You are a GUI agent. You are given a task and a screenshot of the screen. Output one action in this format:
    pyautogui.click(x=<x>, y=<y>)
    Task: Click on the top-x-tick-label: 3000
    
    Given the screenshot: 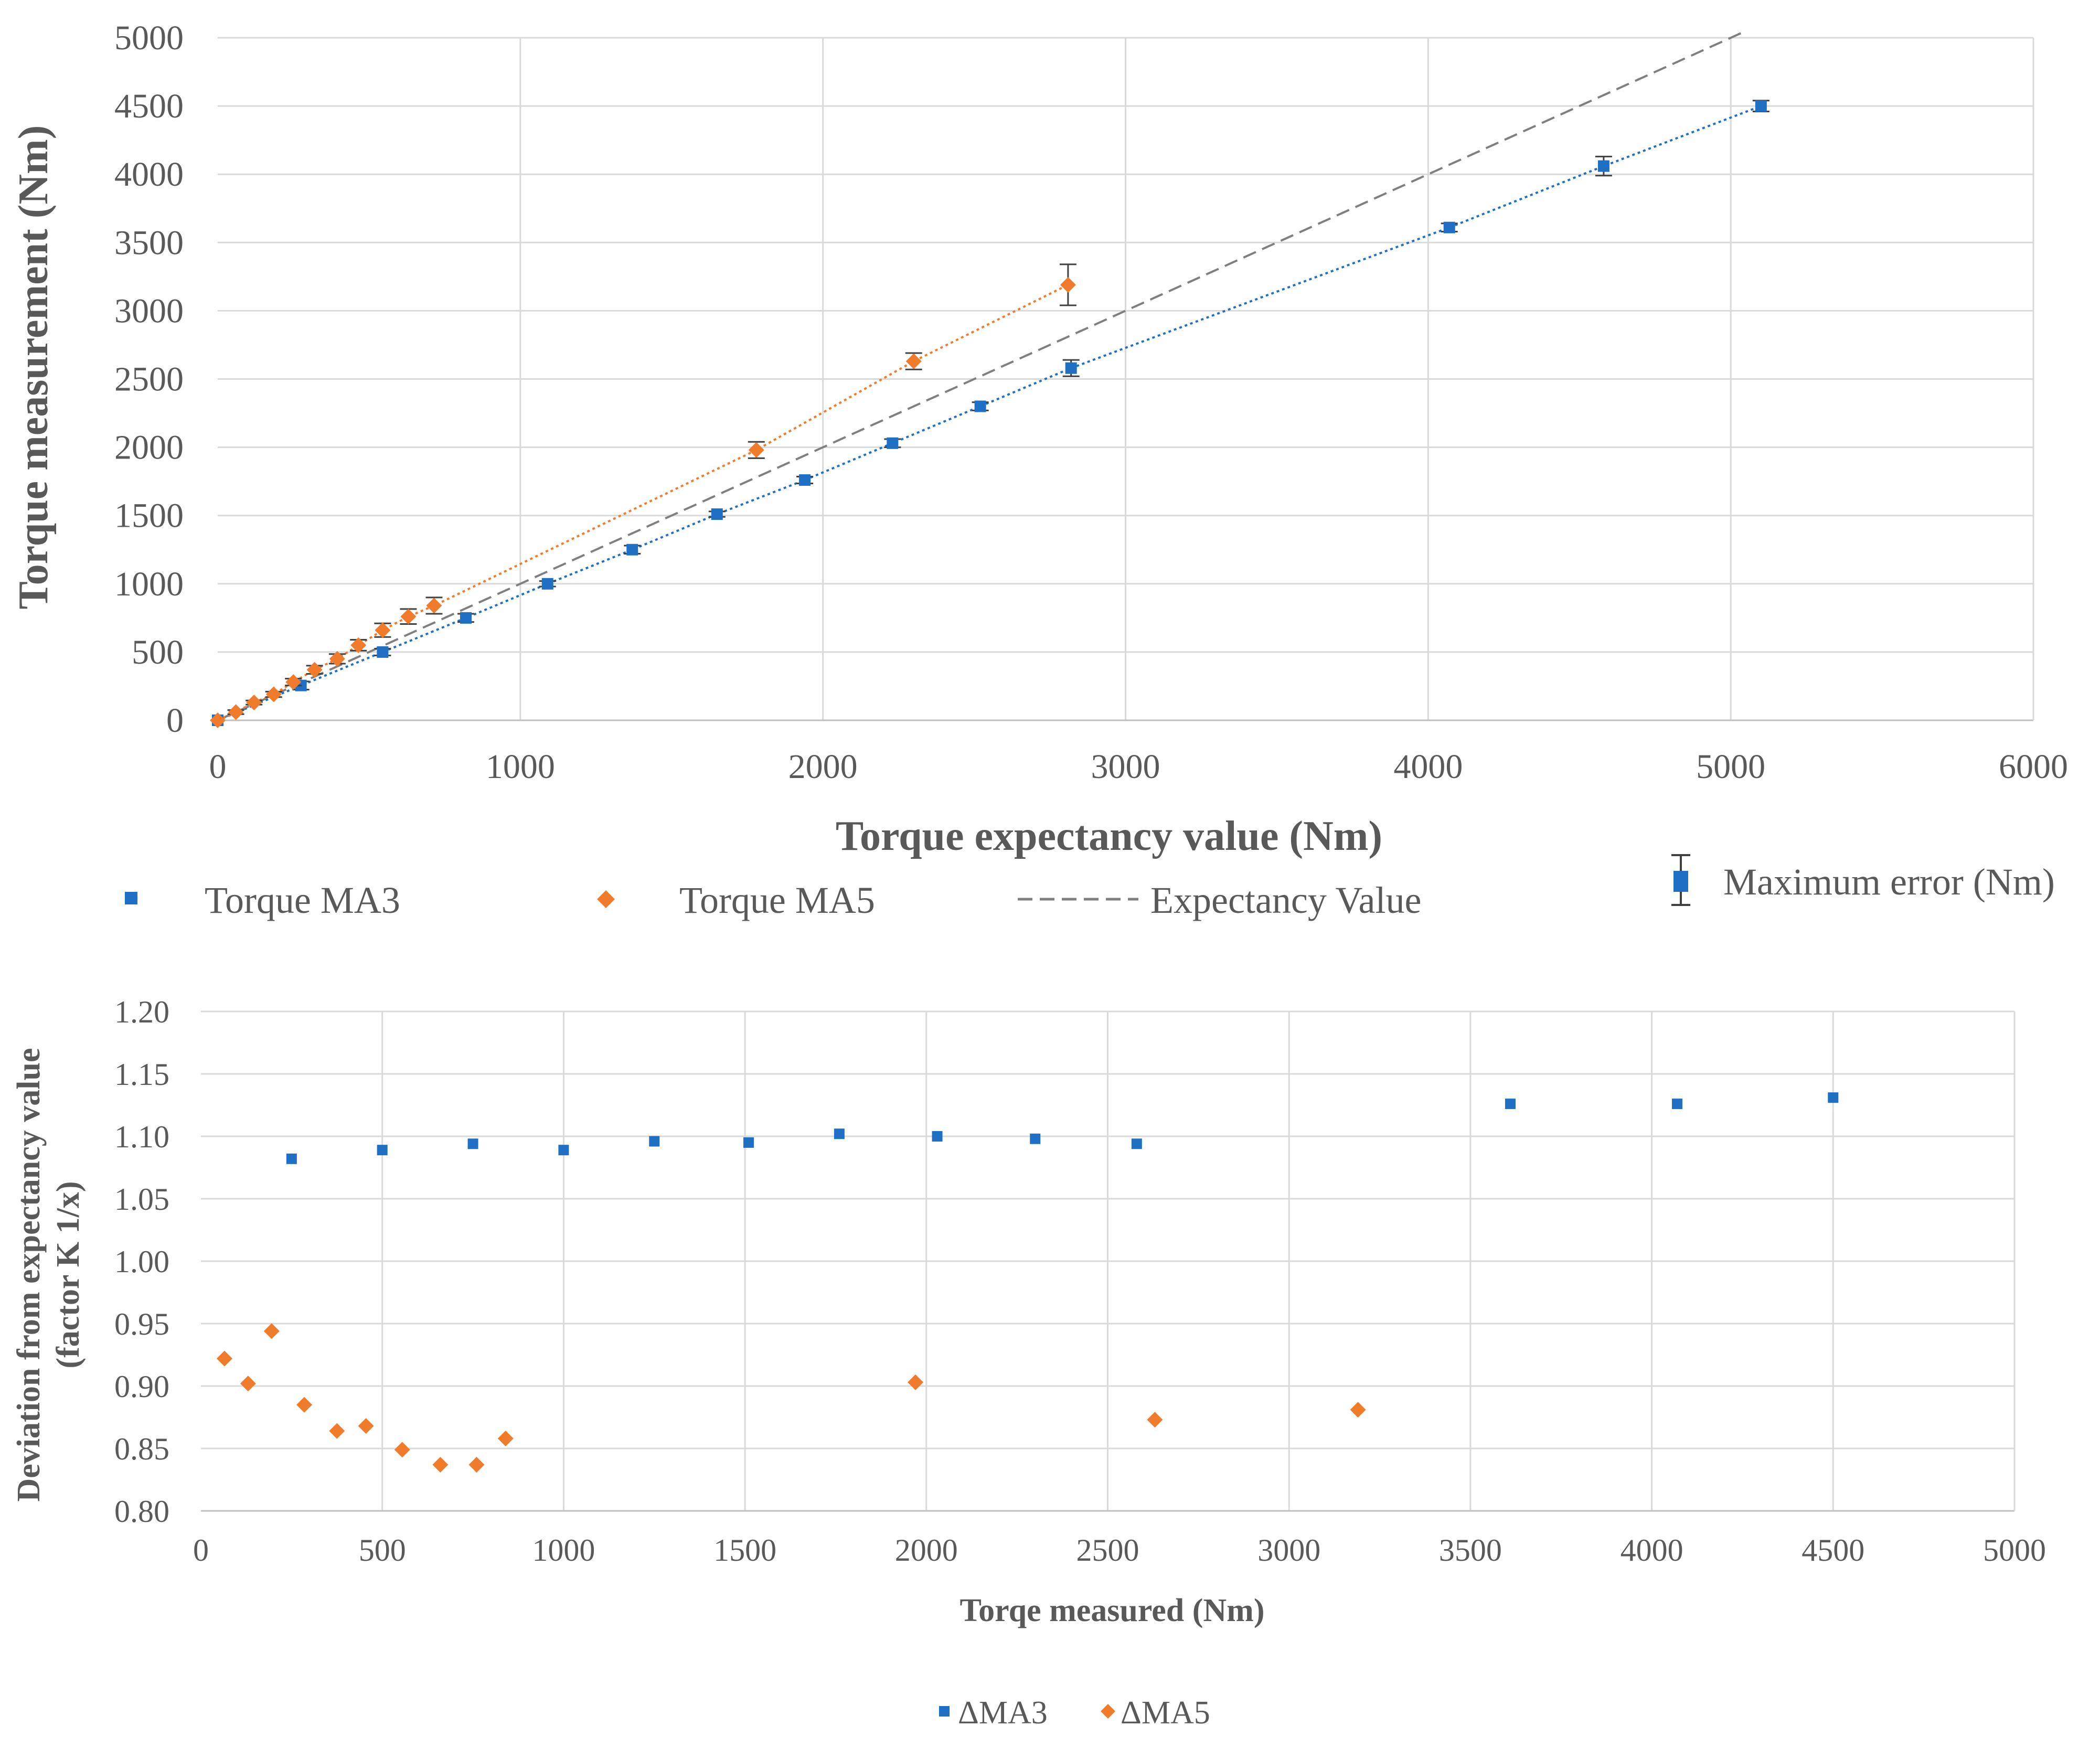 What is the action you would take?
    pyautogui.click(x=1125, y=767)
    